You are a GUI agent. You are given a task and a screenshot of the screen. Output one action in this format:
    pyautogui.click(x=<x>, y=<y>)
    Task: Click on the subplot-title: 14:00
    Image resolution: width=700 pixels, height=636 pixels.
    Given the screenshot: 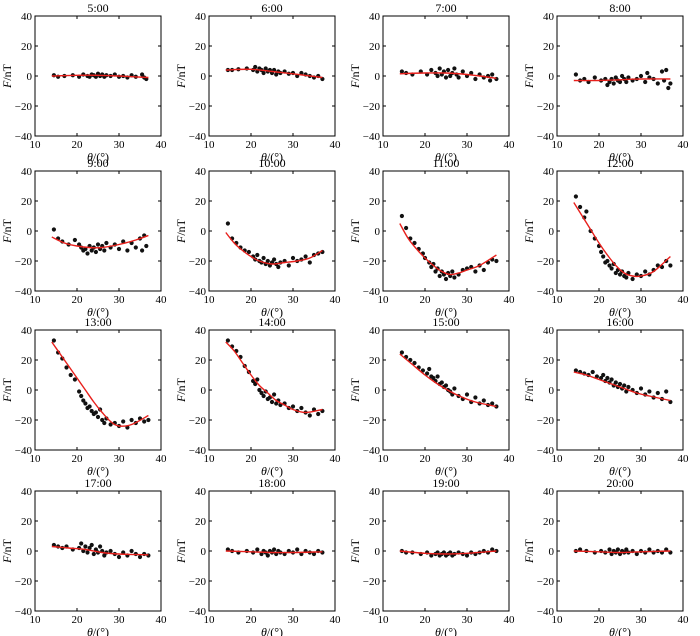 What is the action you would take?
    pyautogui.click(x=271, y=322)
    